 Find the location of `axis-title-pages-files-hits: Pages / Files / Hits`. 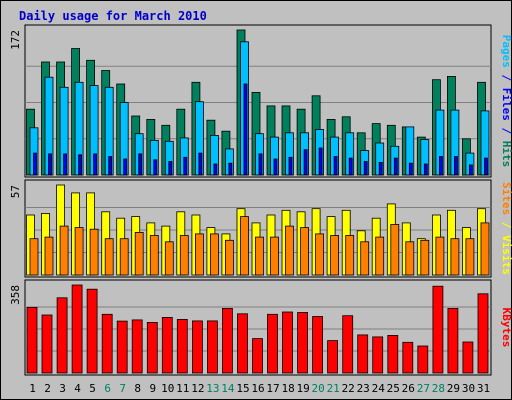

axis-title-pages-files-hits: Pages / Files / Hits is located at coordinates (506, 101).